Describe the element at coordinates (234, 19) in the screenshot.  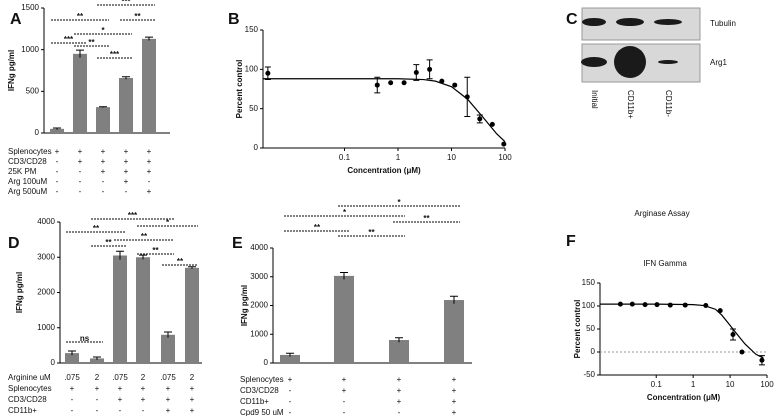
I see `panel-letter: B` at that location.